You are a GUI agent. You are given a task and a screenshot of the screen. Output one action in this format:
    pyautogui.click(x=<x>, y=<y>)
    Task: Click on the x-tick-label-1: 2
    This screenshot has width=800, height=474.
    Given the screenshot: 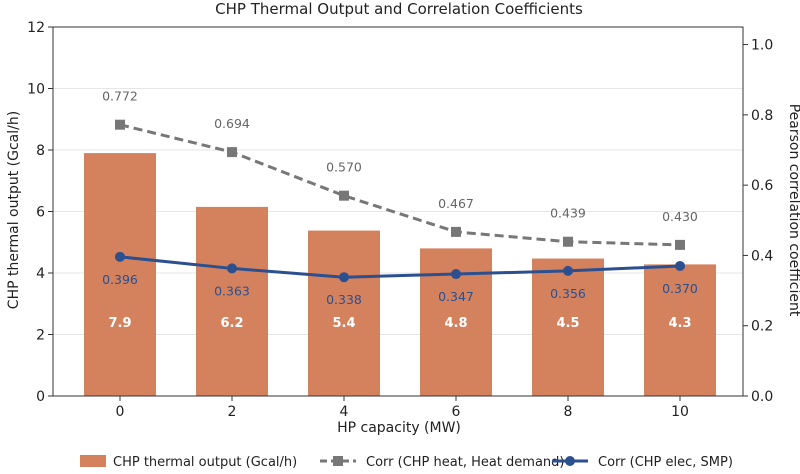 What is the action you would take?
    pyautogui.click(x=232, y=412)
    